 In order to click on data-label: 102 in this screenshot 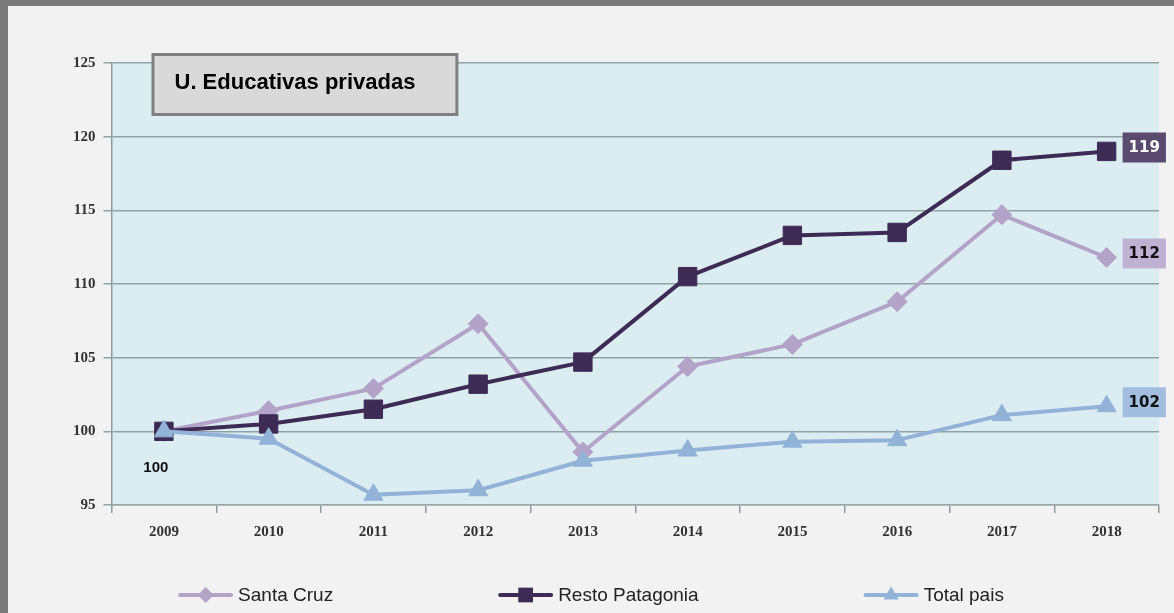, I will do `click(1144, 402)`.